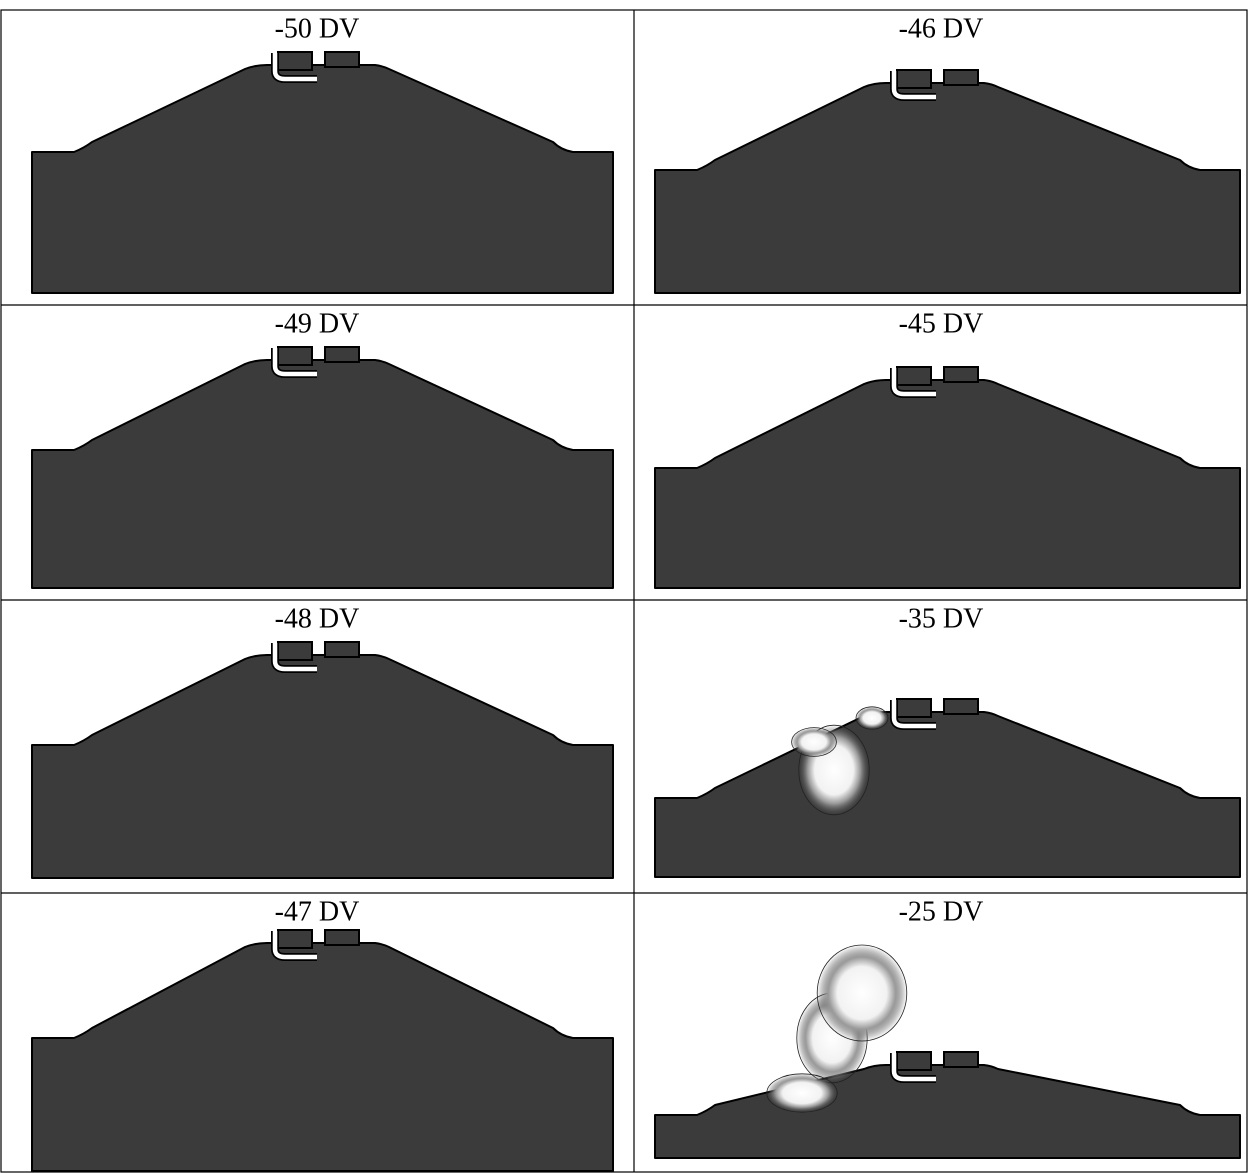  Describe the element at coordinates (317, 28) in the screenshot. I see `panel-label: -50 DV` at that location.